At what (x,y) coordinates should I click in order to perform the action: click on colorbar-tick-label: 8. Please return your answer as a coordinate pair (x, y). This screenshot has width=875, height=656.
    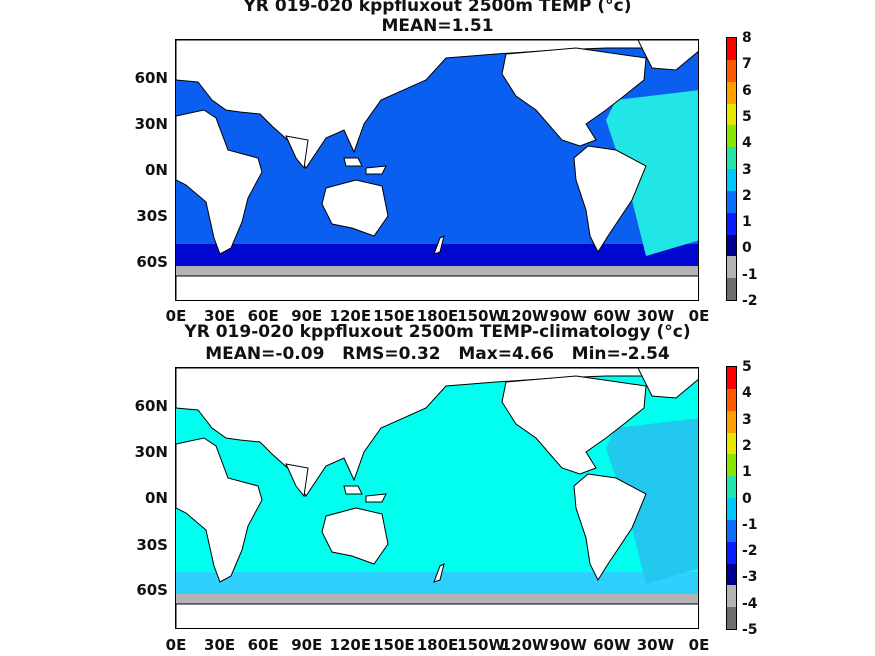
    Looking at the image, I should click on (747, 38).